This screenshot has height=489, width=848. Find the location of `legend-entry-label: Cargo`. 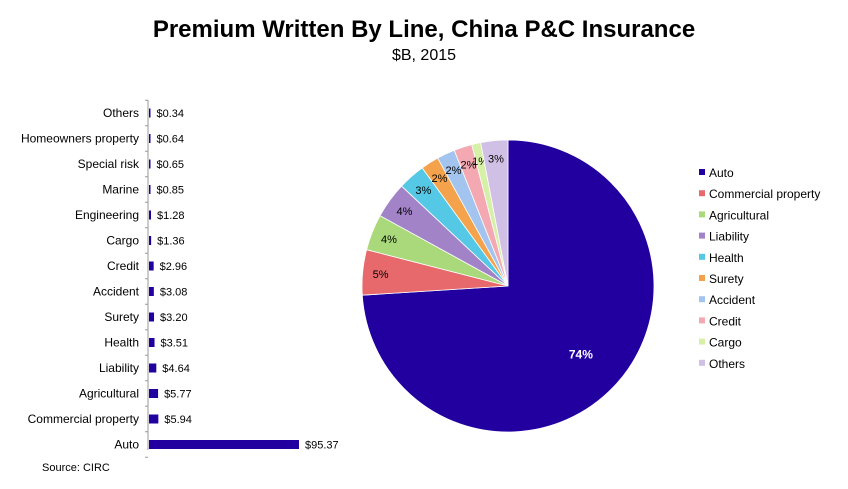

legend-entry-label: Cargo is located at coordinates (725, 343).